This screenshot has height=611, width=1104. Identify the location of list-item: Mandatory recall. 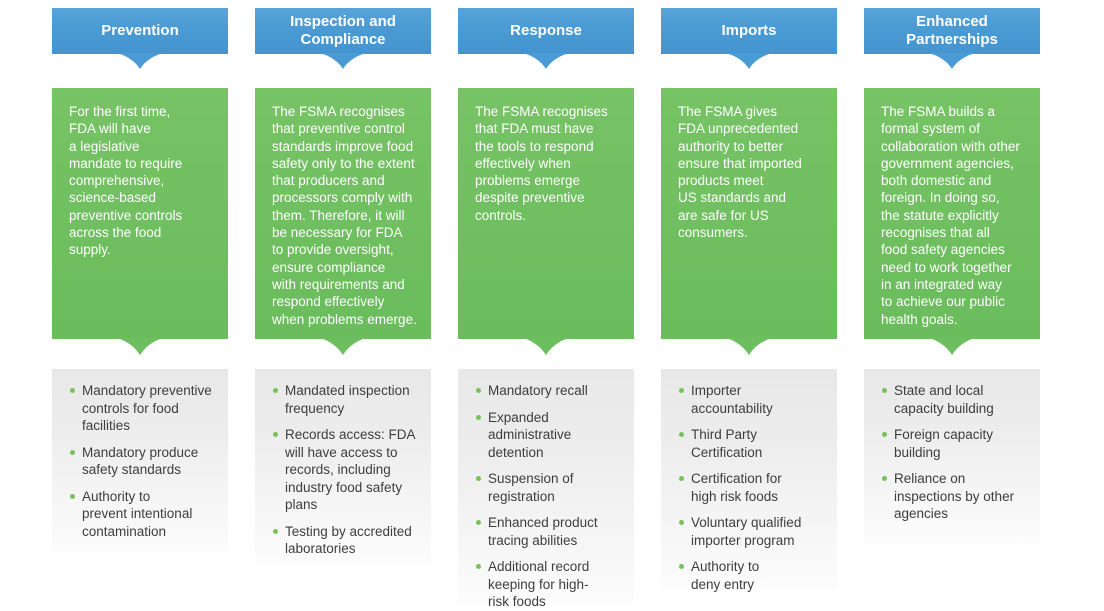
(551, 391).